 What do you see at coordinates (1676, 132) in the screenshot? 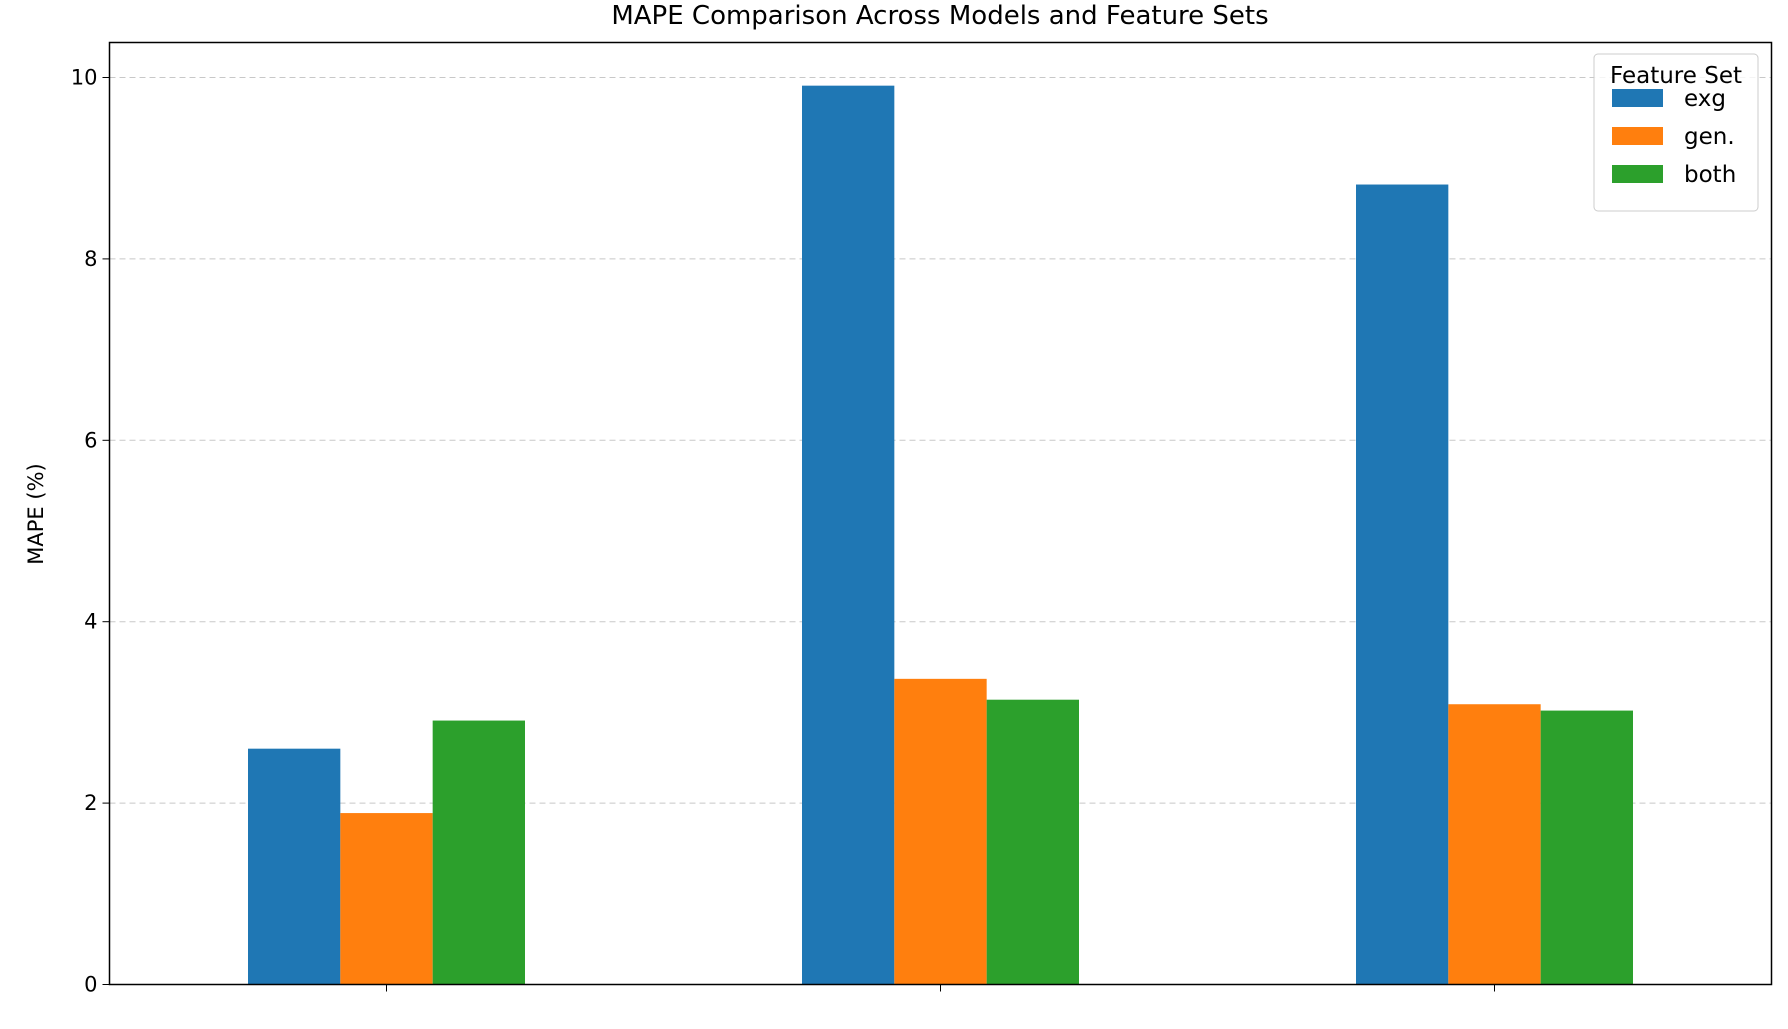
I see `legend: Feature Set exg gen. both` at bounding box center [1676, 132].